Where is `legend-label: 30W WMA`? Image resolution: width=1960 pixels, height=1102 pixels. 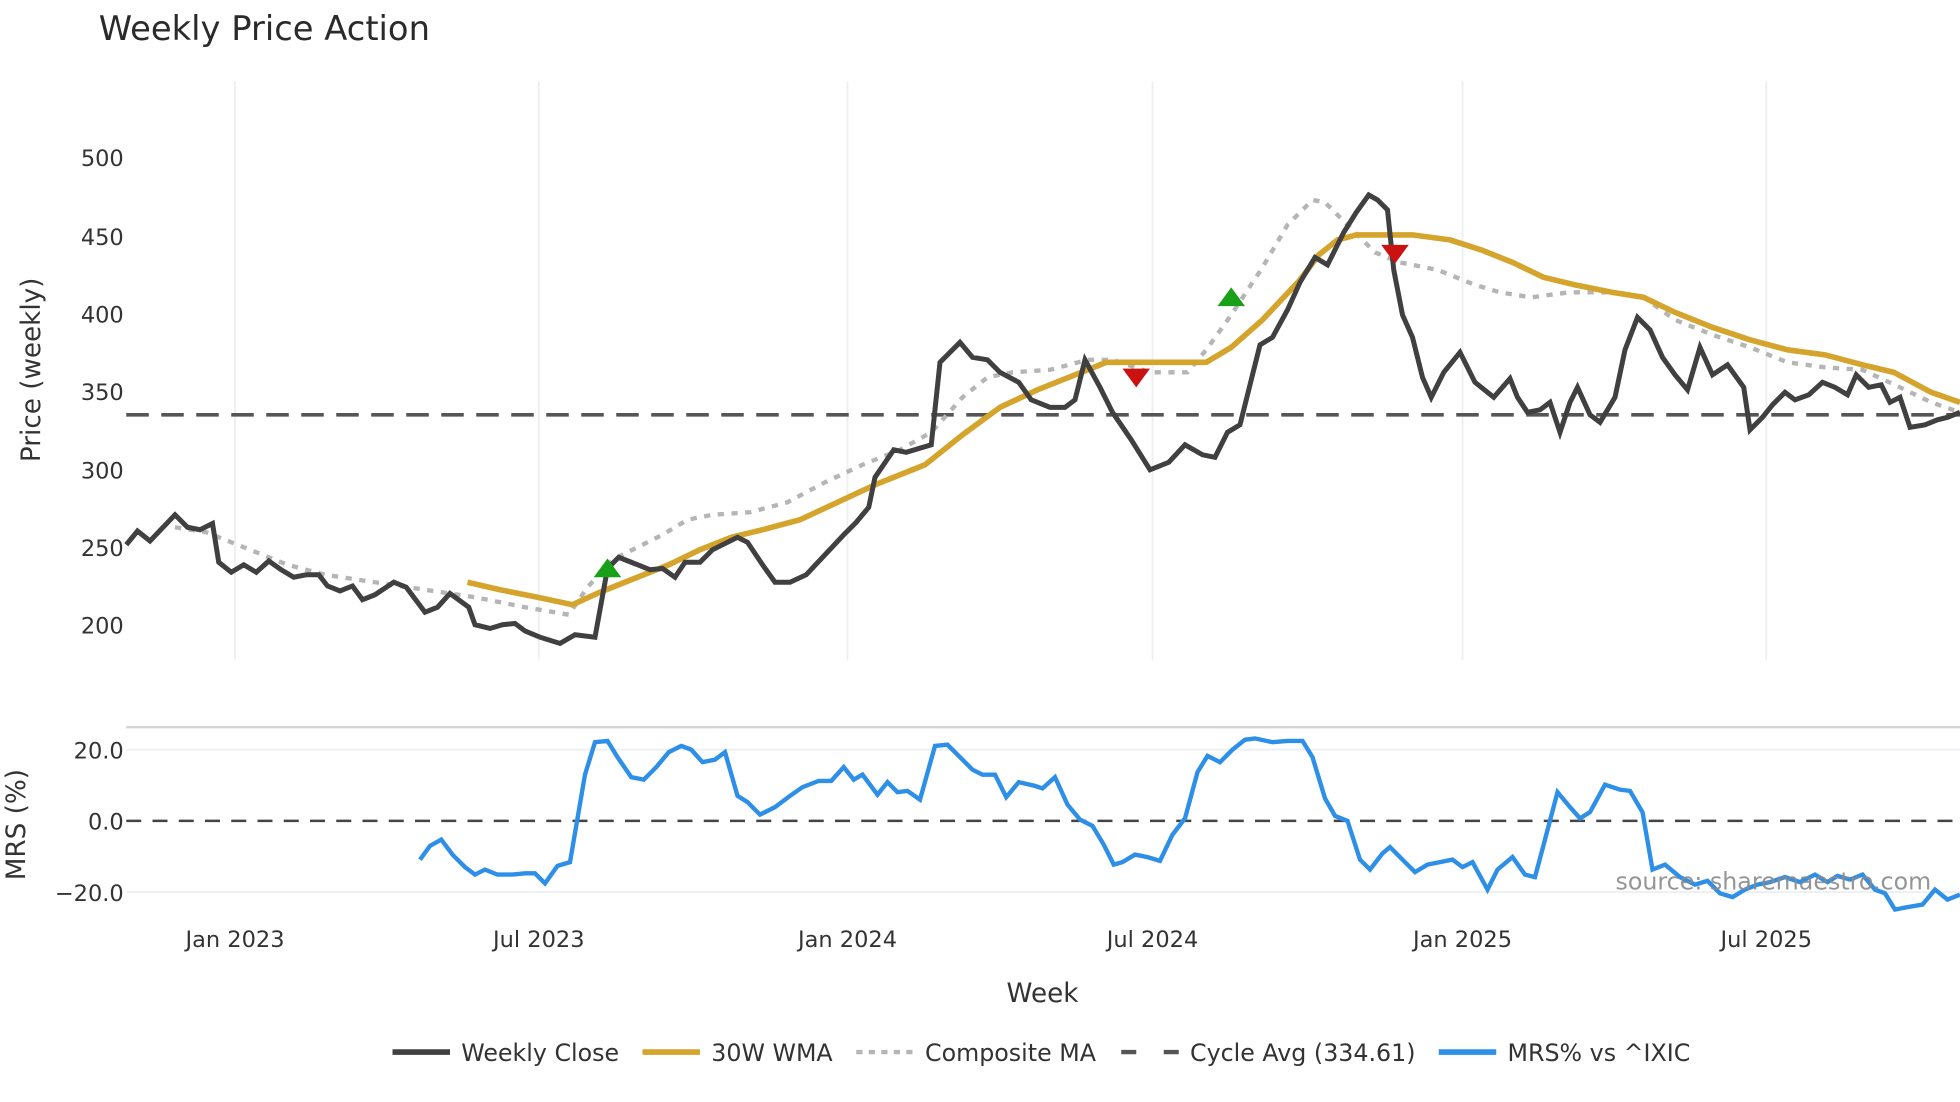 legend-label: 30W WMA is located at coordinates (772, 1053).